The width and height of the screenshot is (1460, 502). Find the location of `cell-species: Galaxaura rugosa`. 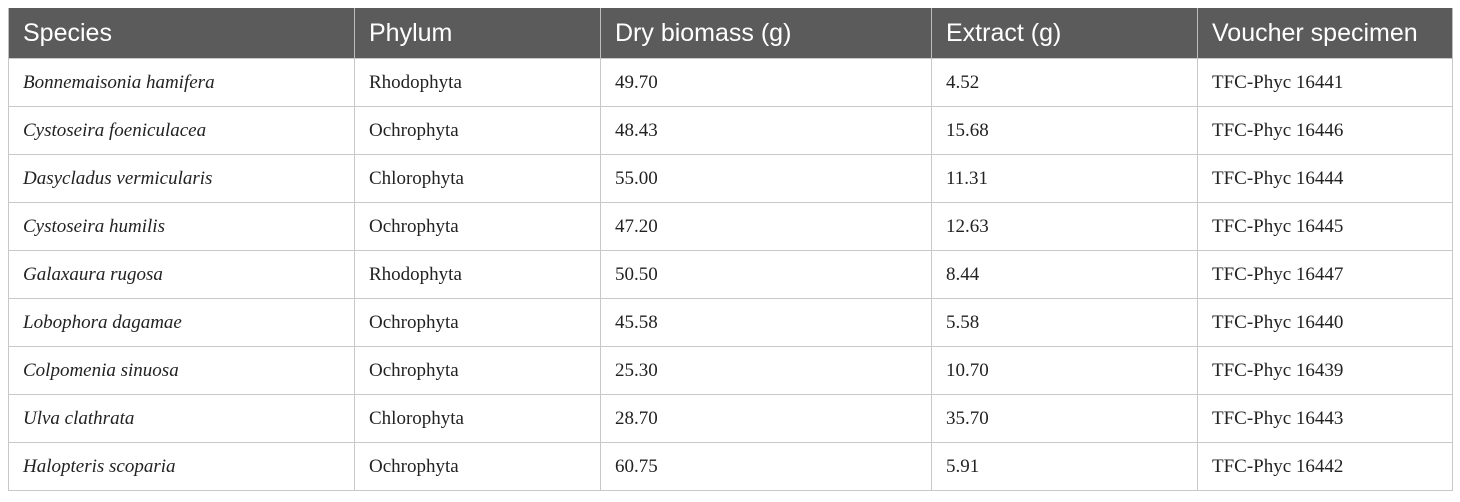

cell-species: Galaxaura rugosa is located at coordinates (181, 274).